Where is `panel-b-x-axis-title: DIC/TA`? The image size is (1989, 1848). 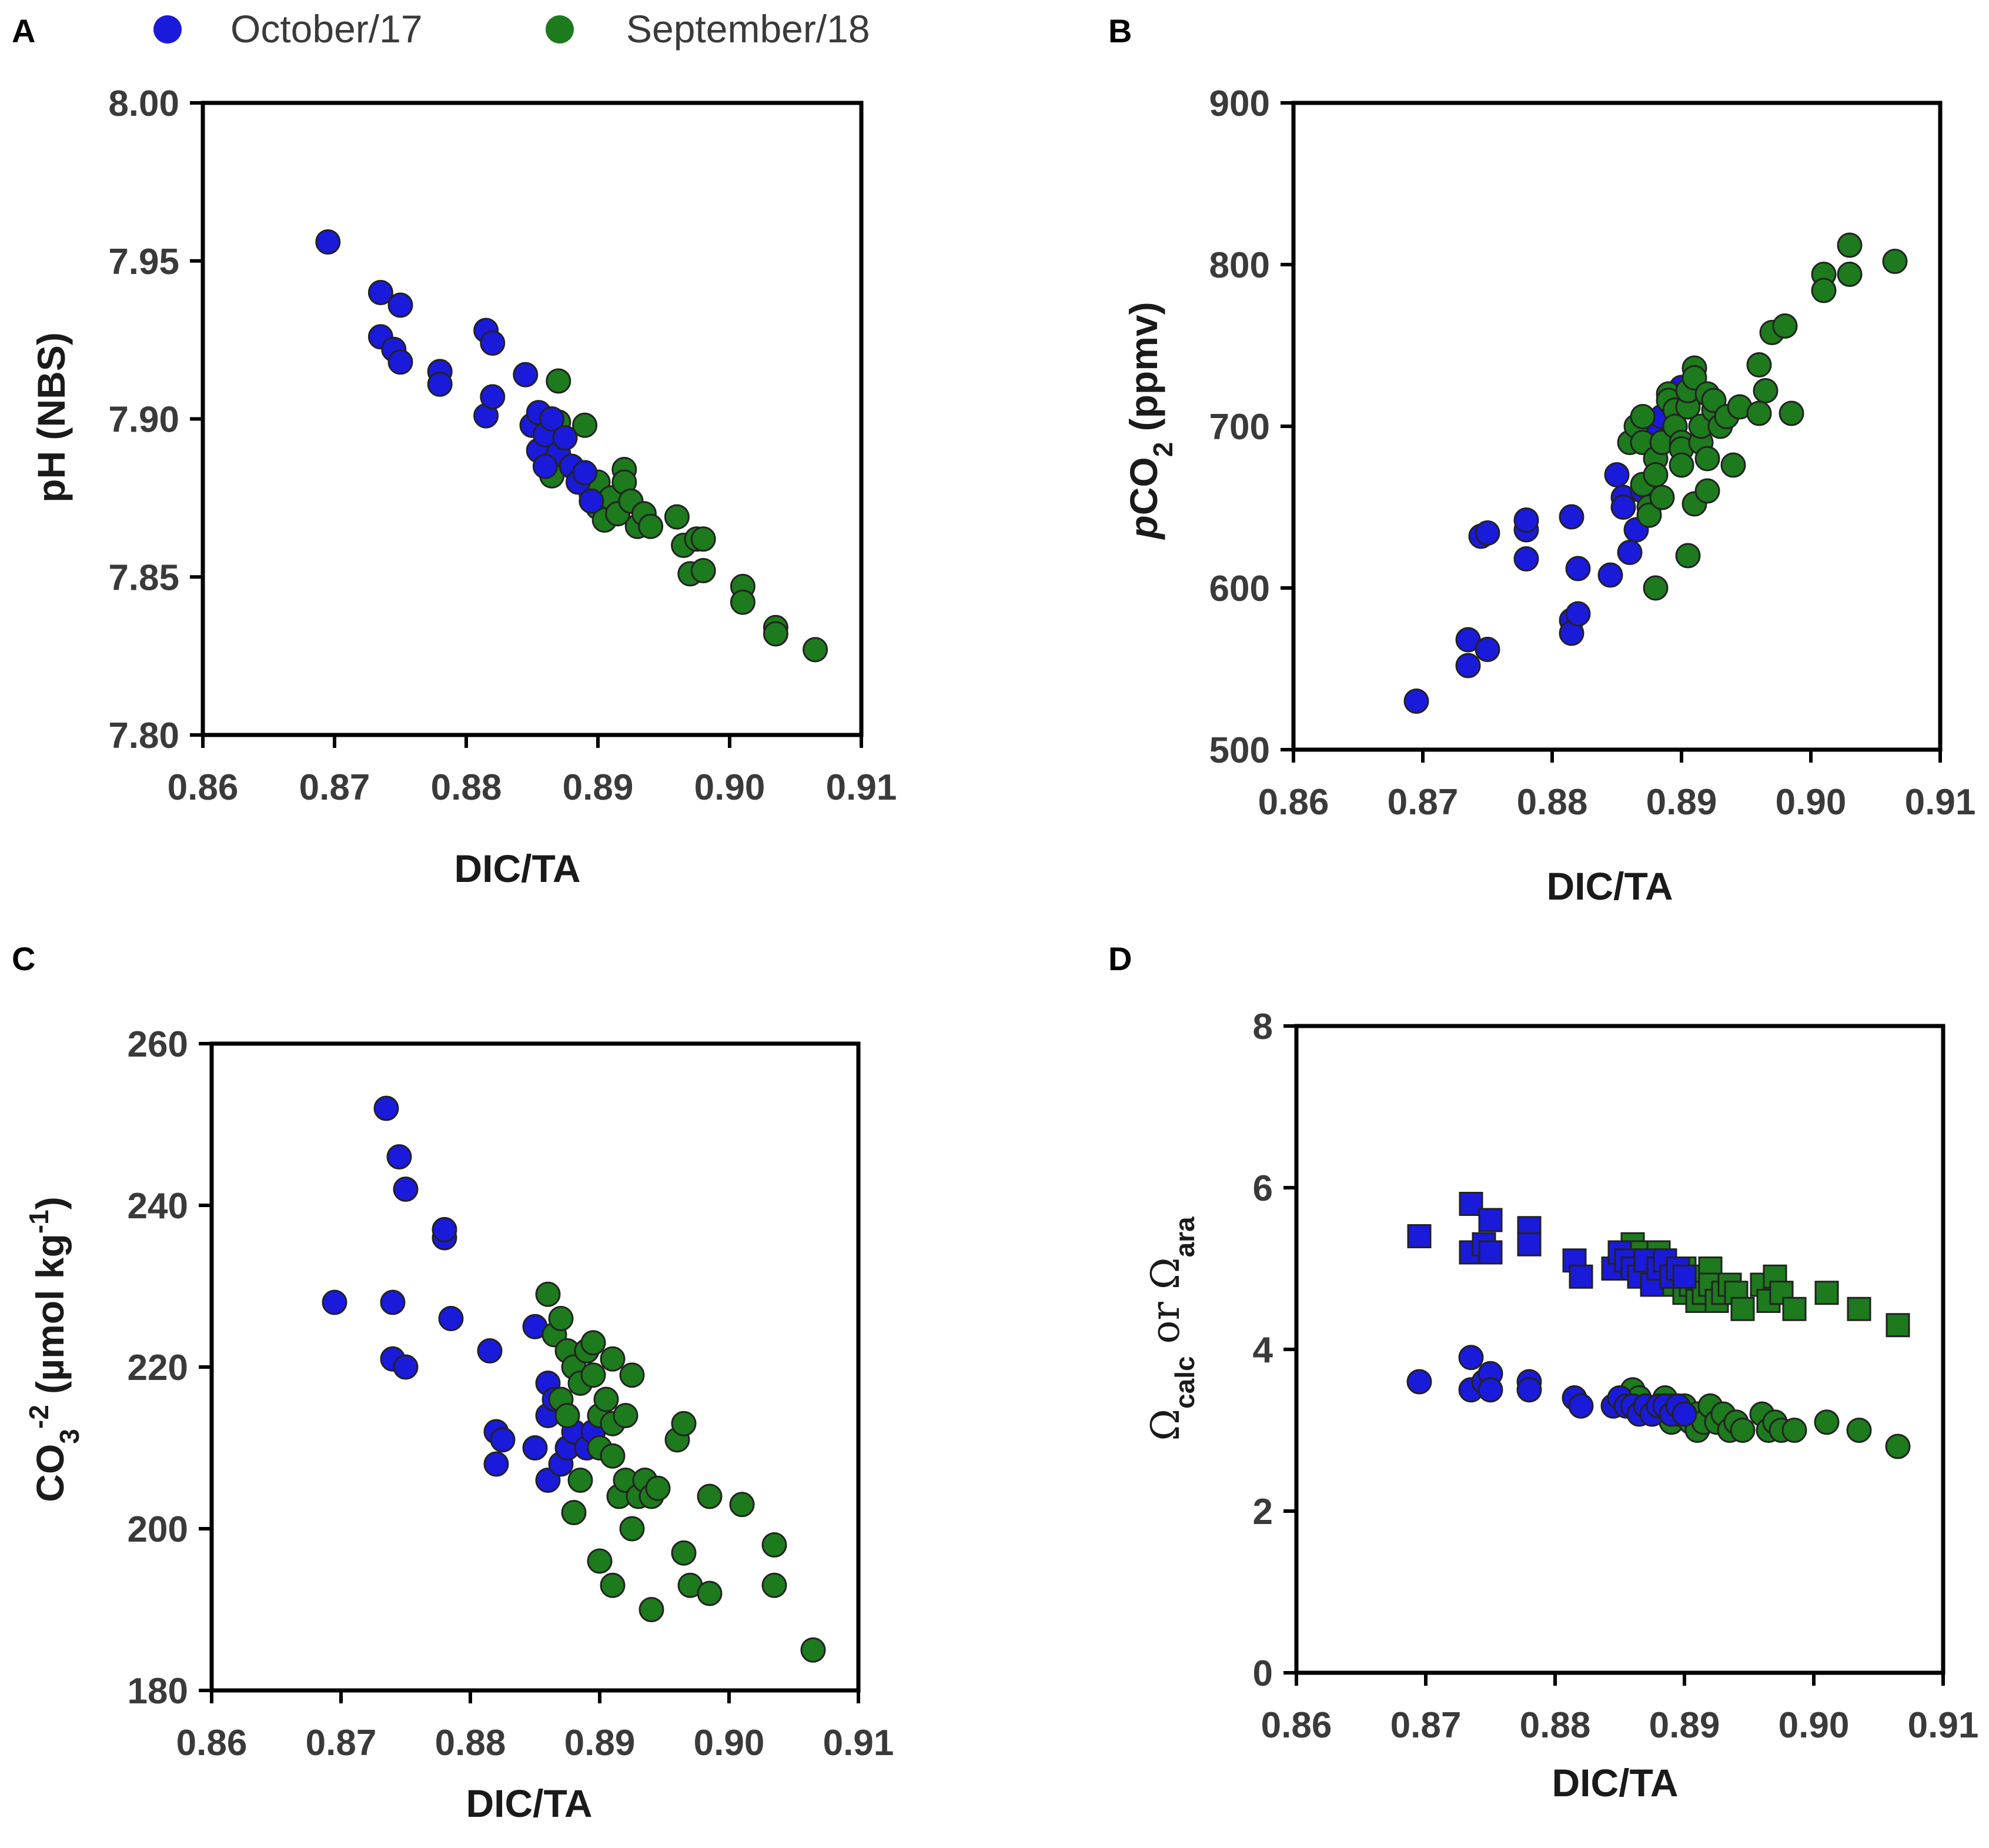
panel-b-x-axis-title: DIC/TA is located at coordinates (1609, 886).